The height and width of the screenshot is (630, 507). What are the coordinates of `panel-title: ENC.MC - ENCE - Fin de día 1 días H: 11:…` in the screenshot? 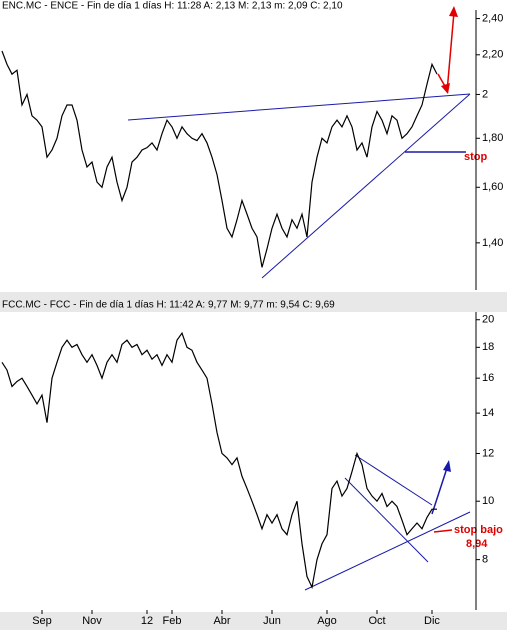 It's located at (172, 6).